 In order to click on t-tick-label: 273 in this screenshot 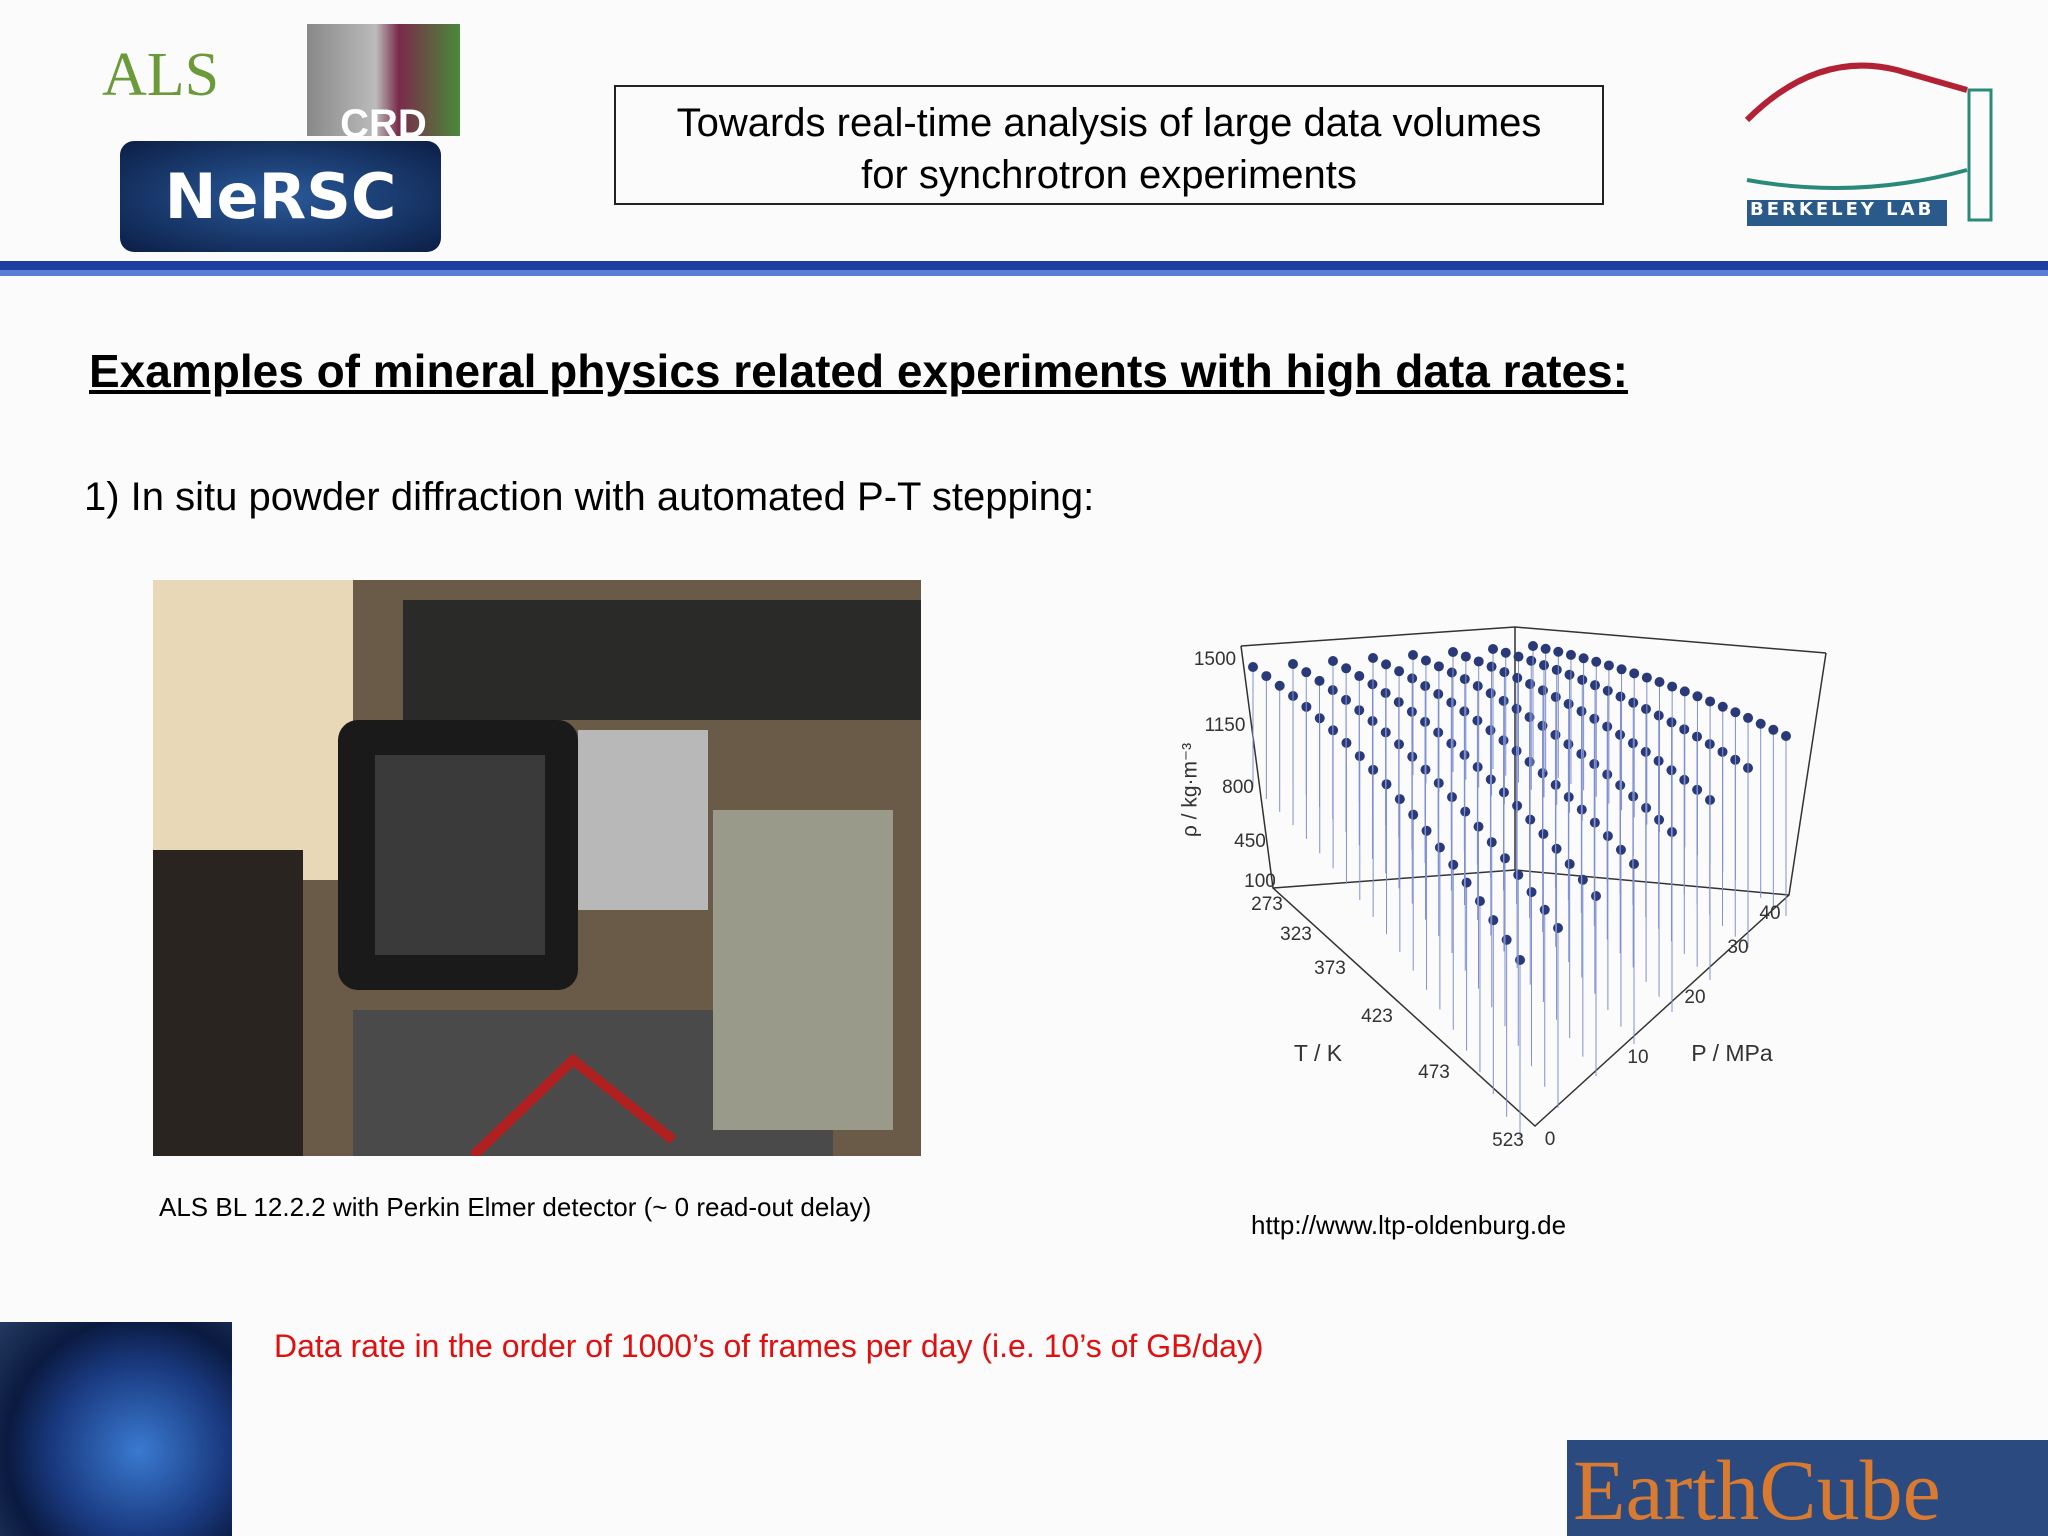, I will do `click(1267, 904)`.